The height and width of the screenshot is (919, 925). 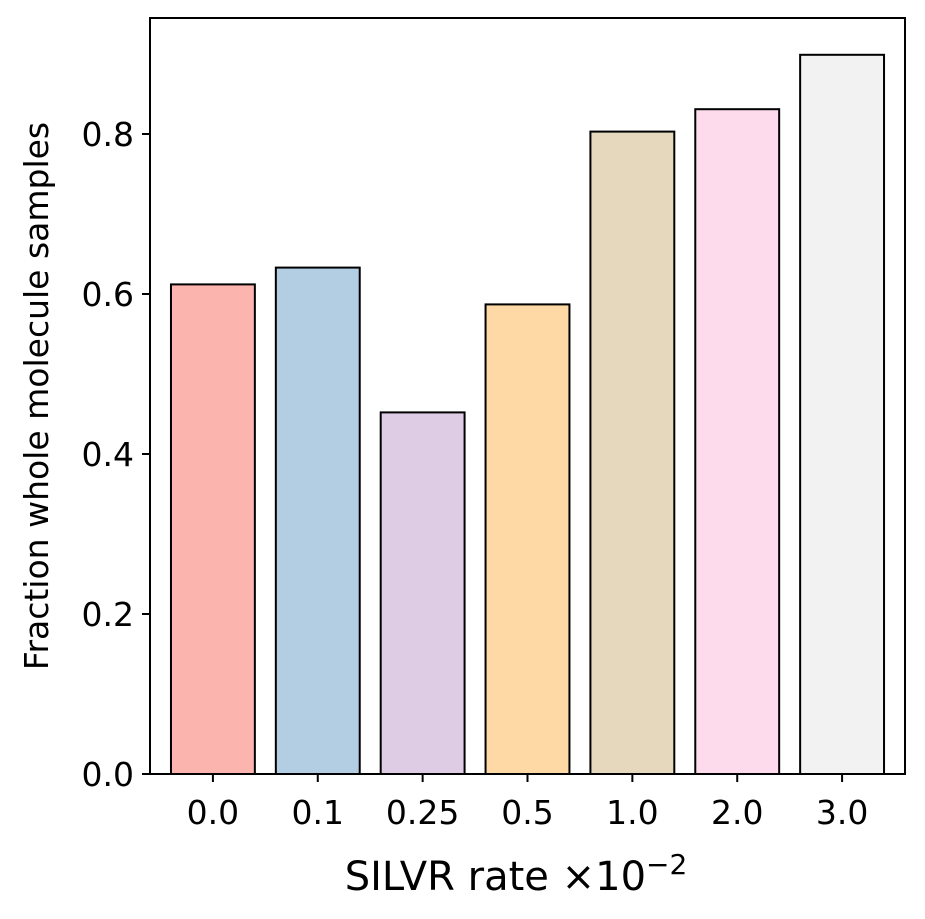 I want to click on x-tick-label: 0.1, so click(x=318, y=812).